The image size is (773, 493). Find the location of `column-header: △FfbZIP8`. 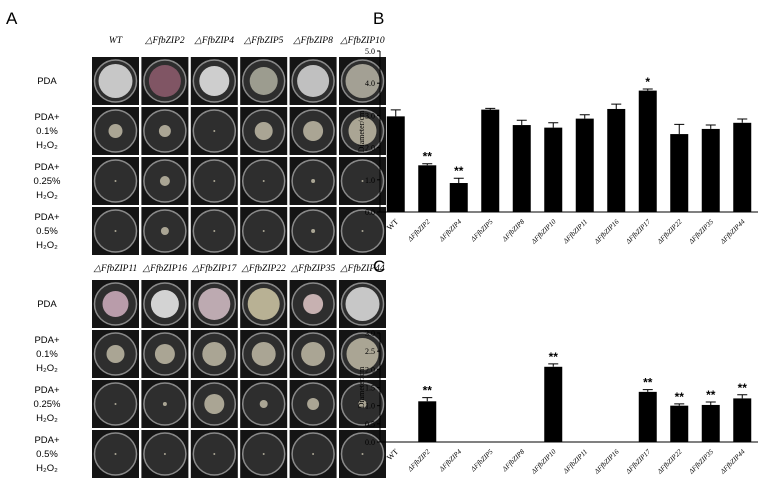

column-header: △FfbZIP8 is located at coordinates (312, 40).